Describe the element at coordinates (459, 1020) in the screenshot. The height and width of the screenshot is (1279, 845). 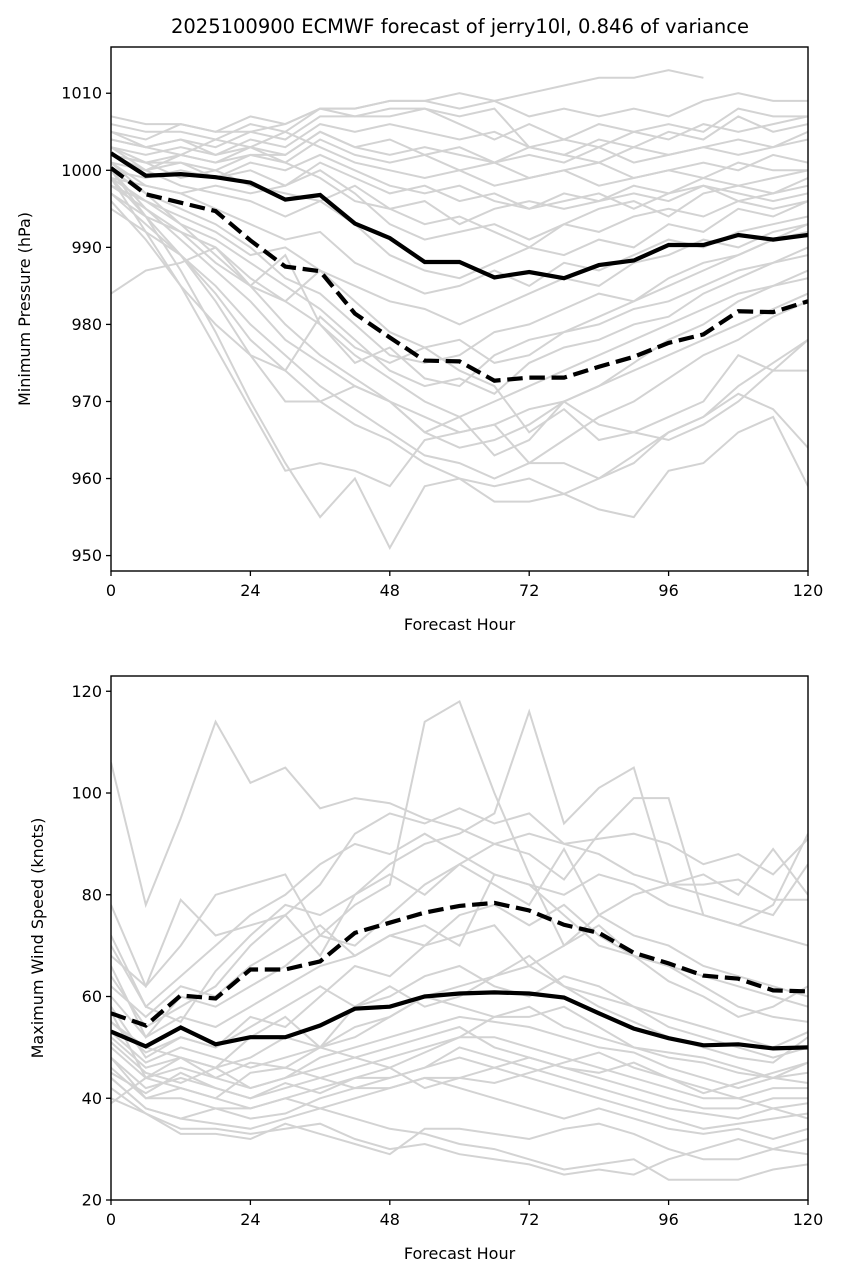
I see `wind-mean-line` at that location.